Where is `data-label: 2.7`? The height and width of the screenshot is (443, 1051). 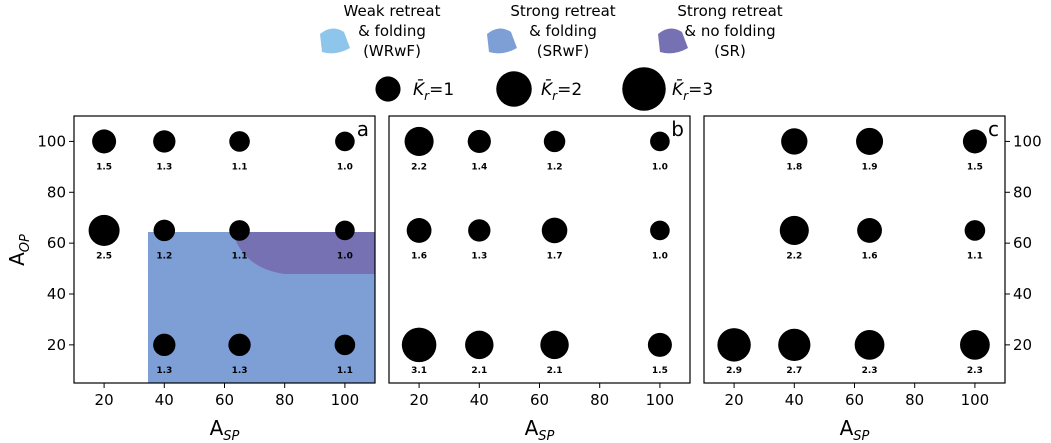
data-label: 2.7 is located at coordinates (794, 371).